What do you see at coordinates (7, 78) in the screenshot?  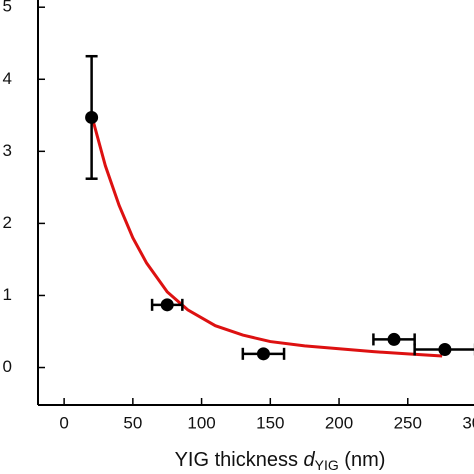 I see `y-tick-label: 4` at bounding box center [7, 78].